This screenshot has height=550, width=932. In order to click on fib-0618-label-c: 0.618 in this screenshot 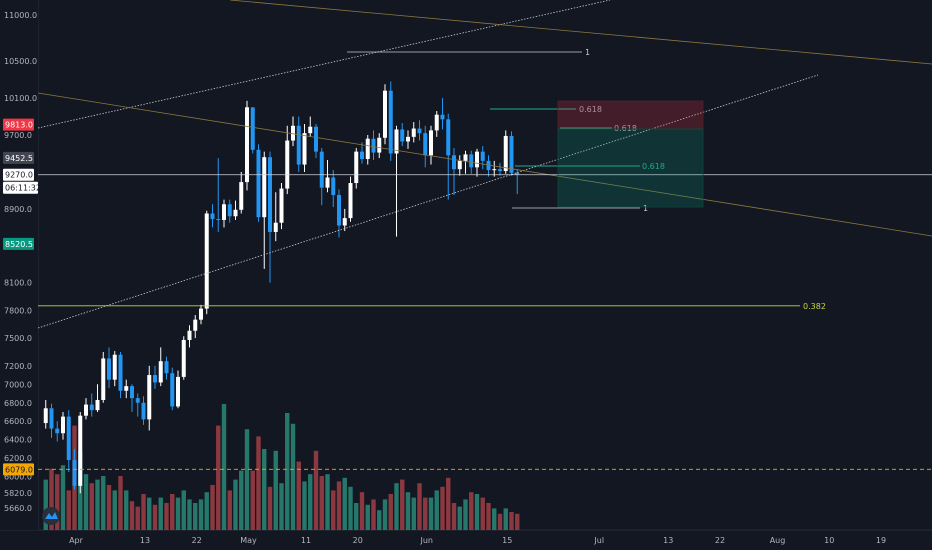, I will do `click(653, 166)`.